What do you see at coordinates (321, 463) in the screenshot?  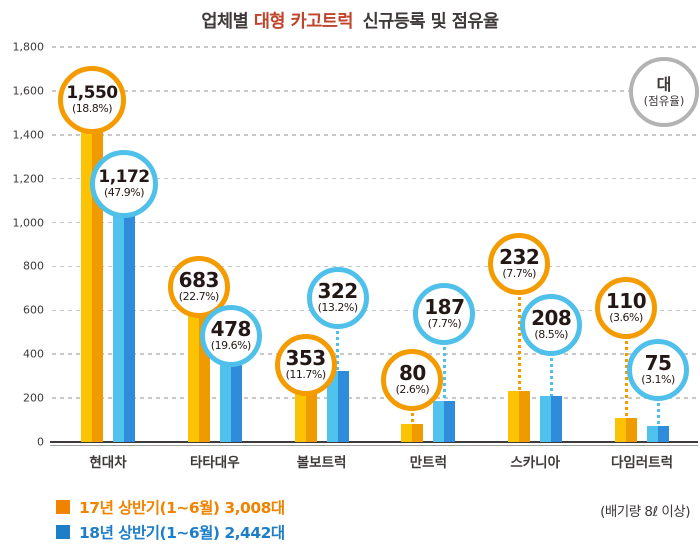 I see `x-axis-label: 볼보트럭` at bounding box center [321, 463].